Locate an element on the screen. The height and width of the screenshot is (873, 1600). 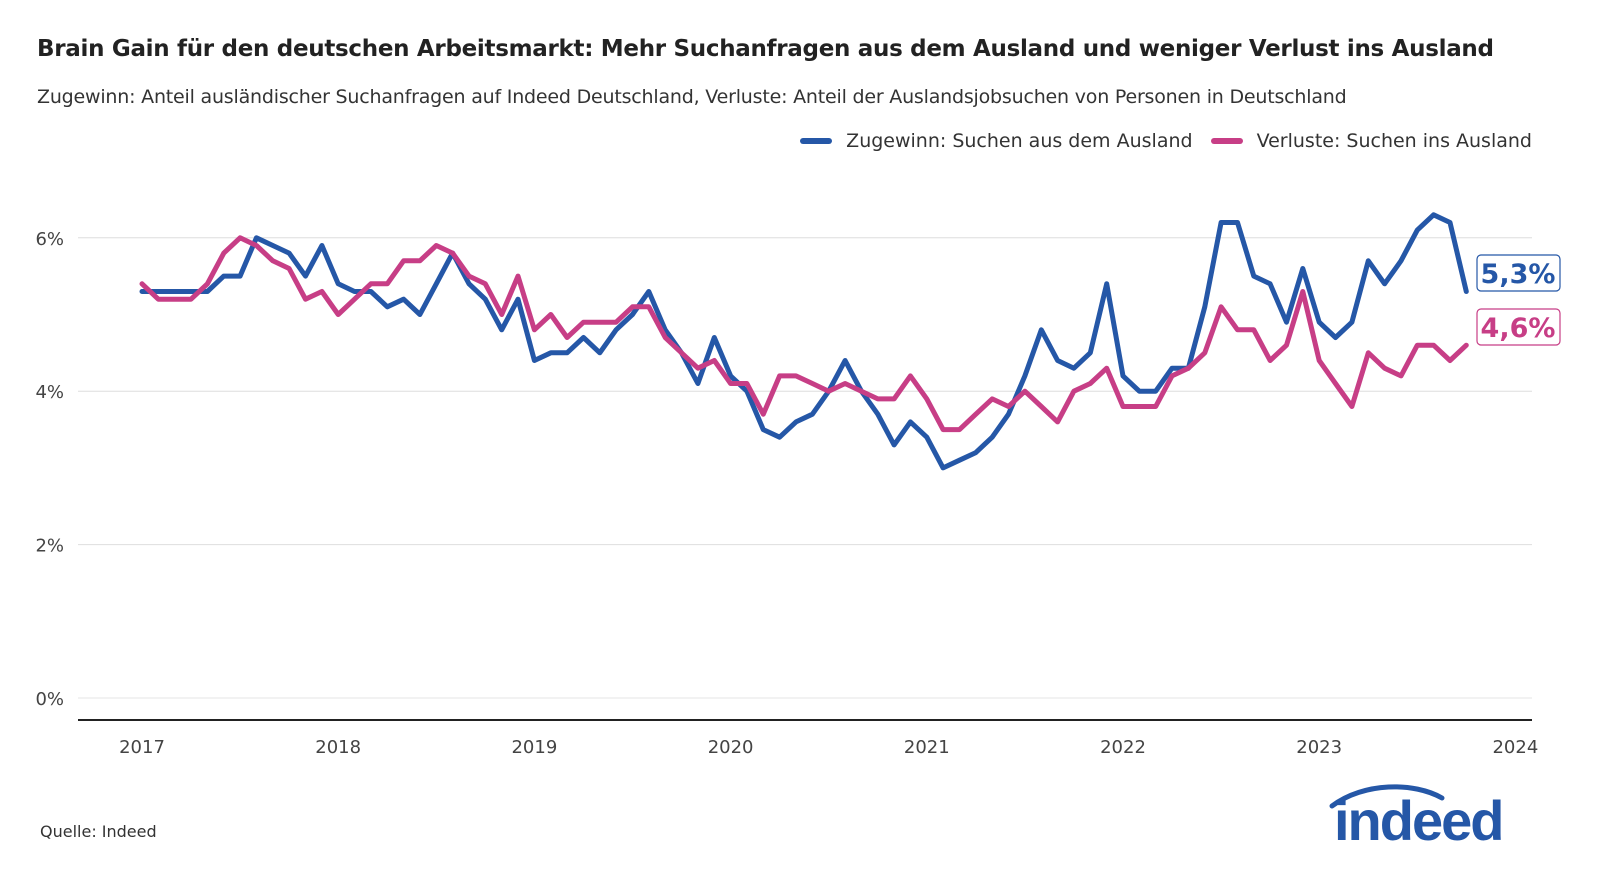
x-tick-label: 2017 is located at coordinates (142, 747).